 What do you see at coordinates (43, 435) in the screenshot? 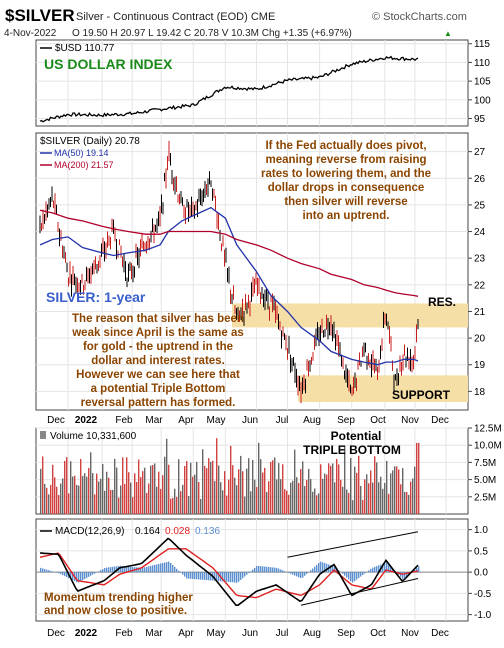
I see `volume-legend-swatch` at bounding box center [43, 435].